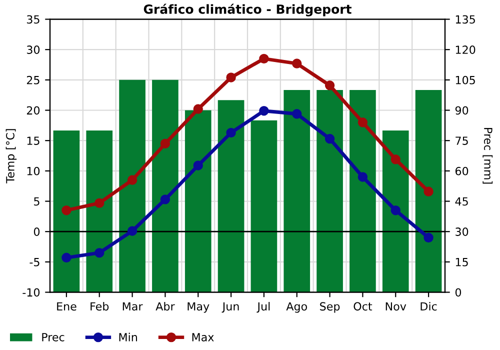 The width and height of the screenshot is (500, 350). Describe the element at coordinates (35, 262) in the screenshot. I see `y-tick-label: -5` at that location.